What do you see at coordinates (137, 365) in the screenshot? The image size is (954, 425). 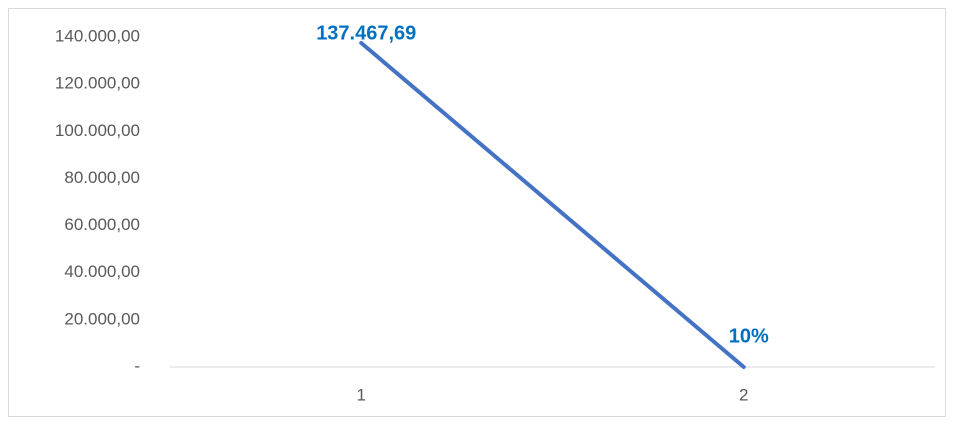 I see `y-tick-label: -` at bounding box center [137, 365].